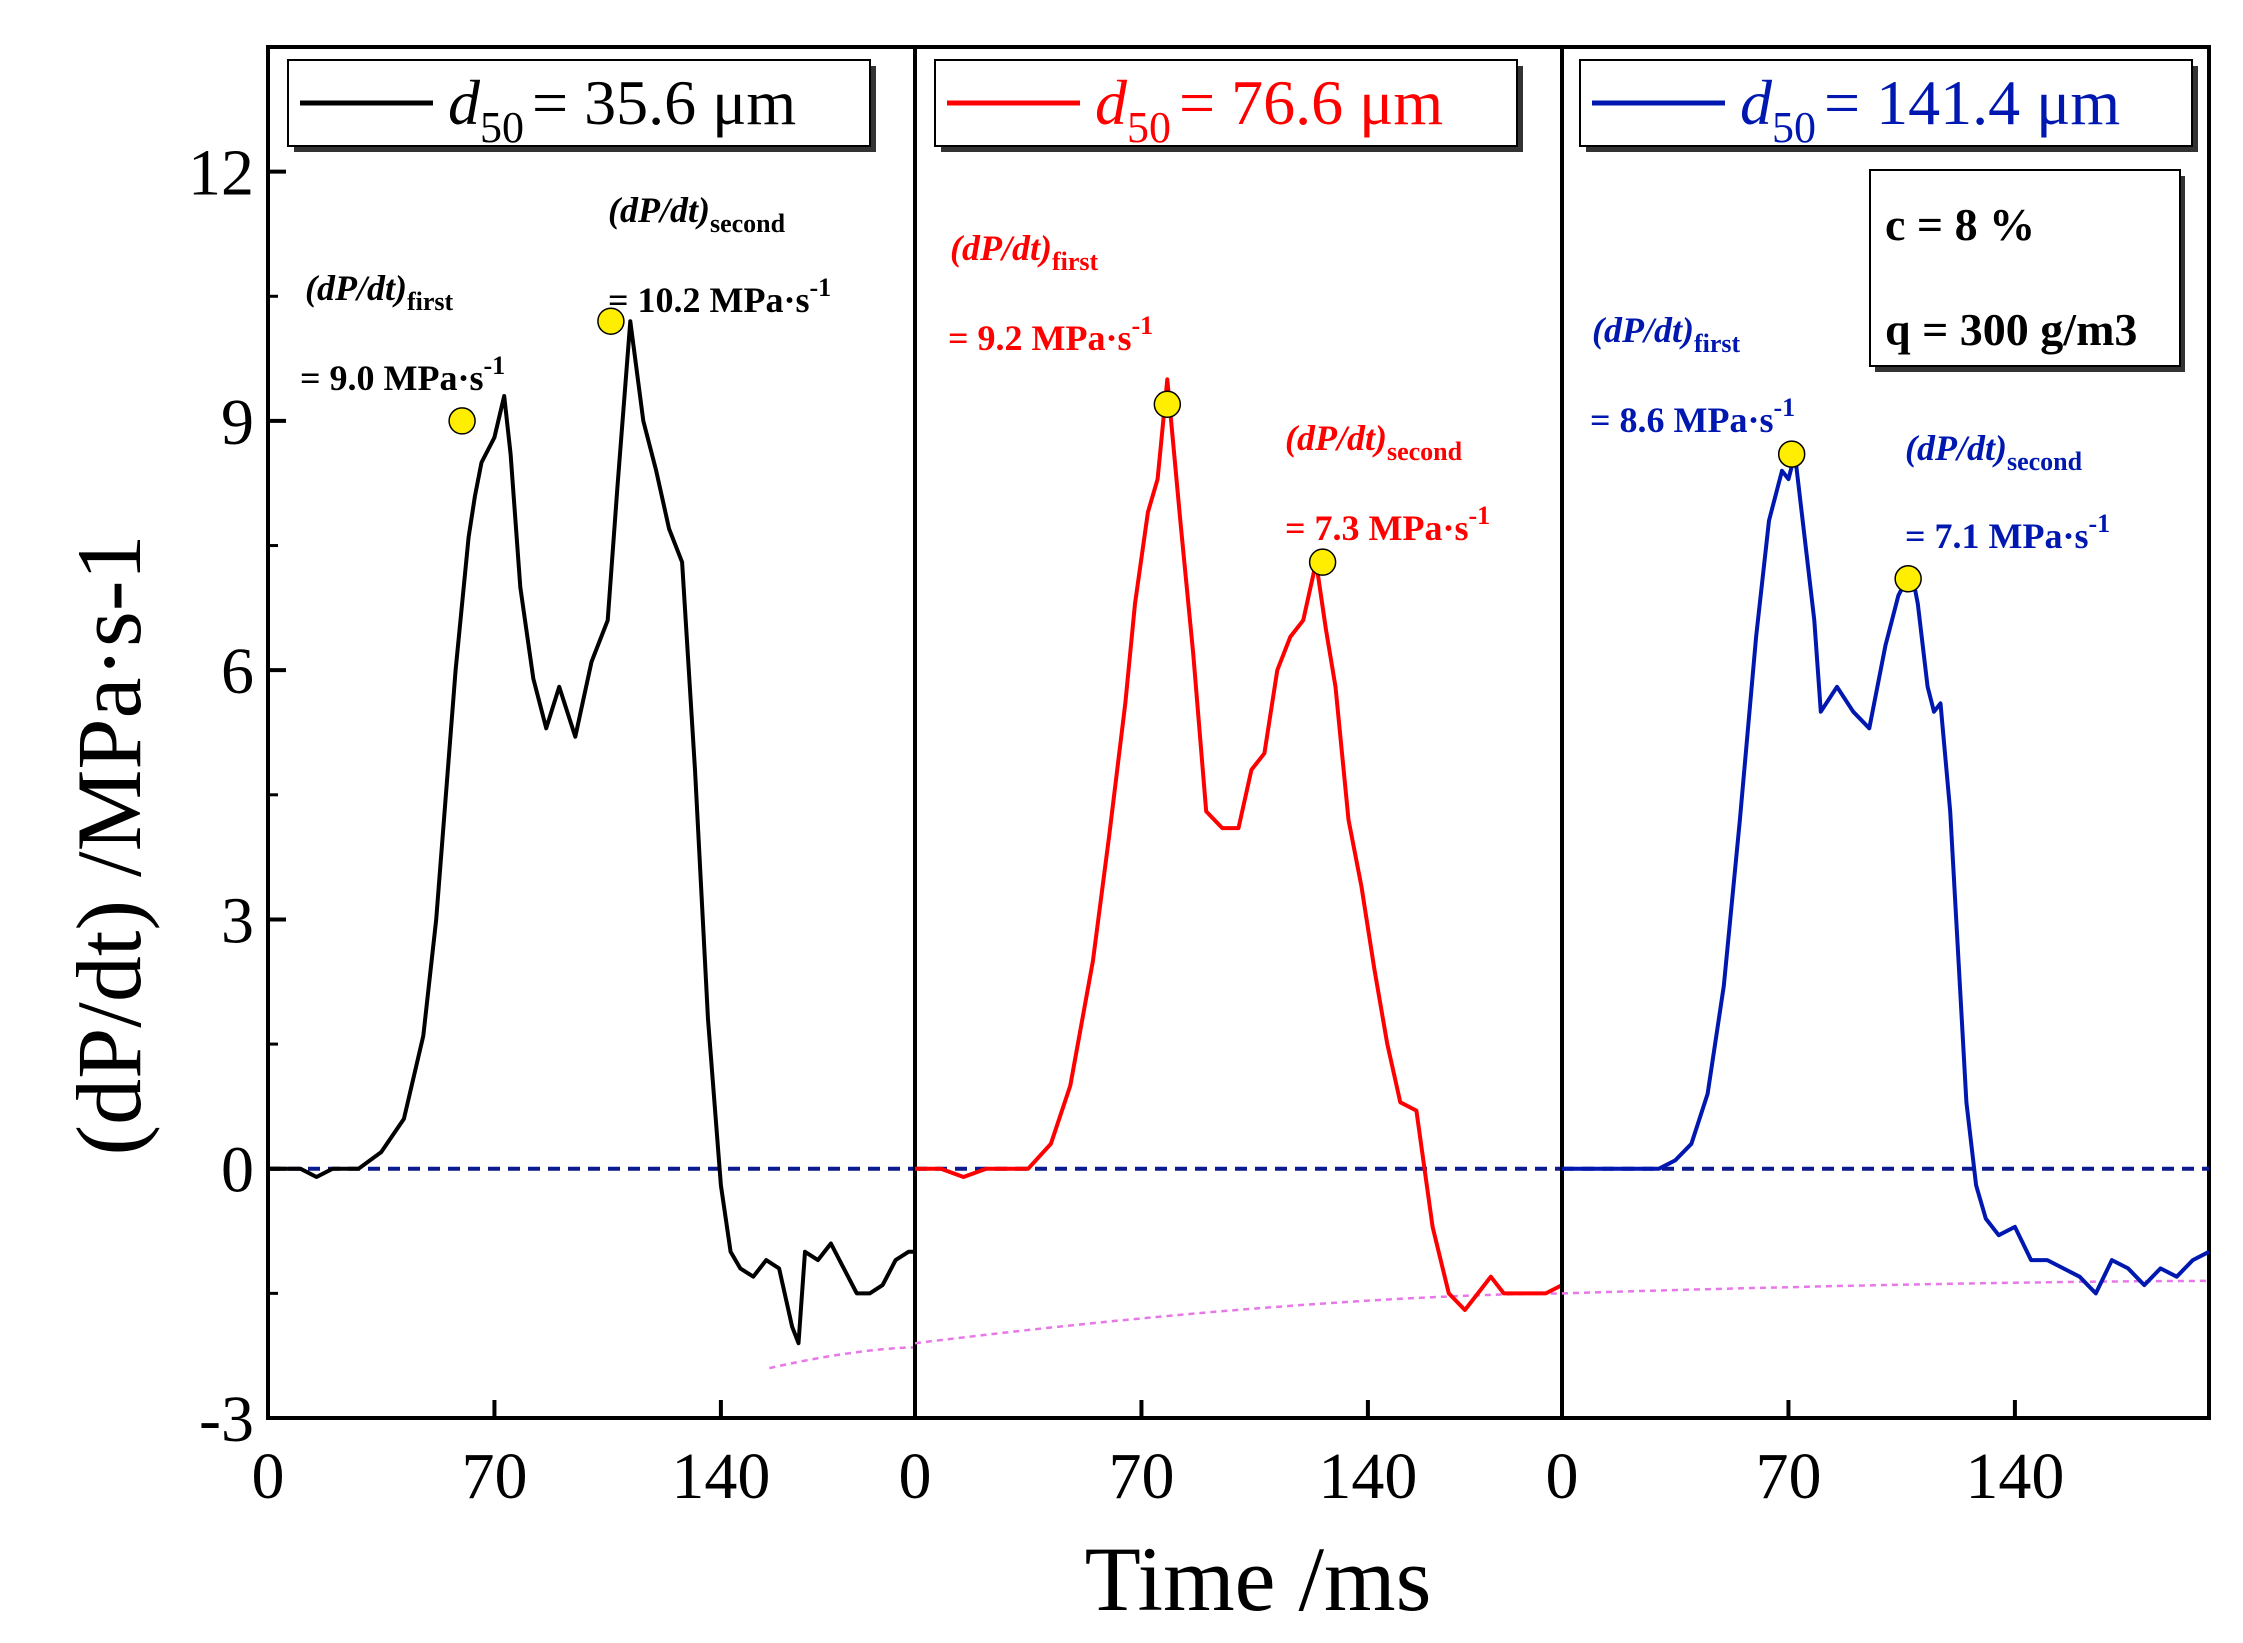 The height and width of the screenshot is (1643, 2243). I want to click on legend-label: d50 = 76.6 μm, so click(1269, 109).